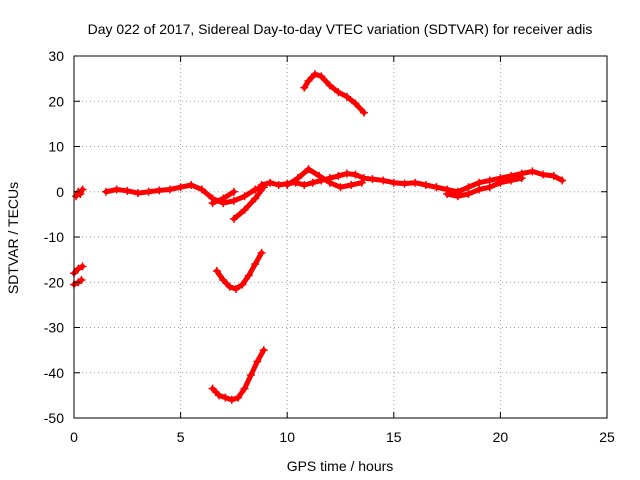 The height and width of the screenshot is (480, 640). What do you see at coordinates (56, 101) in the screenshot?
I see `y-tick-label: 20` at bounding box center [56, 101].